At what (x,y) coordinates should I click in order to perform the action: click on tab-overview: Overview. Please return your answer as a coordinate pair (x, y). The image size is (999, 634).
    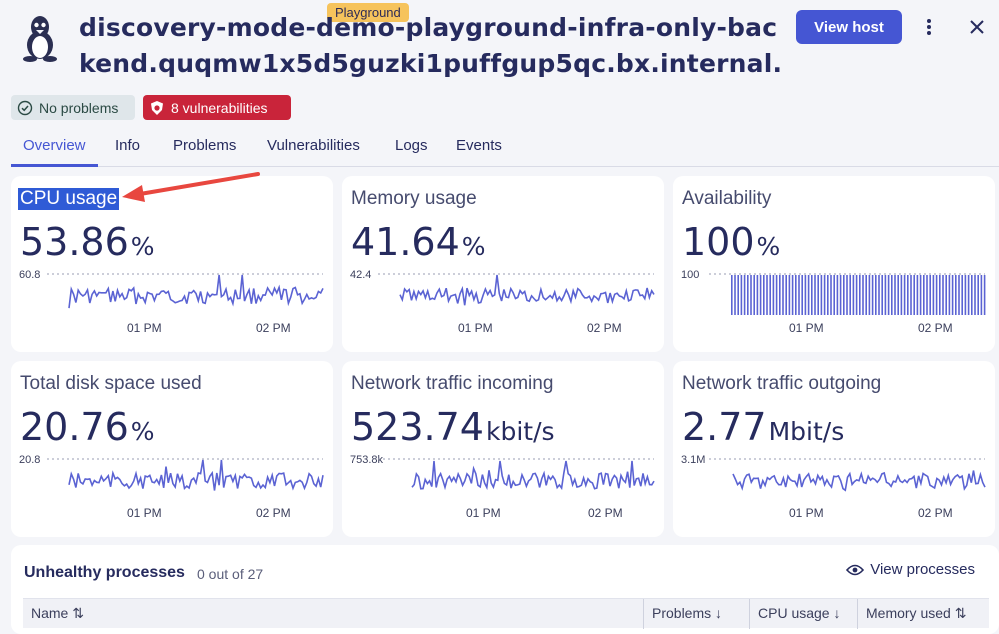
    Looking at the image, I should click on (54, 147).